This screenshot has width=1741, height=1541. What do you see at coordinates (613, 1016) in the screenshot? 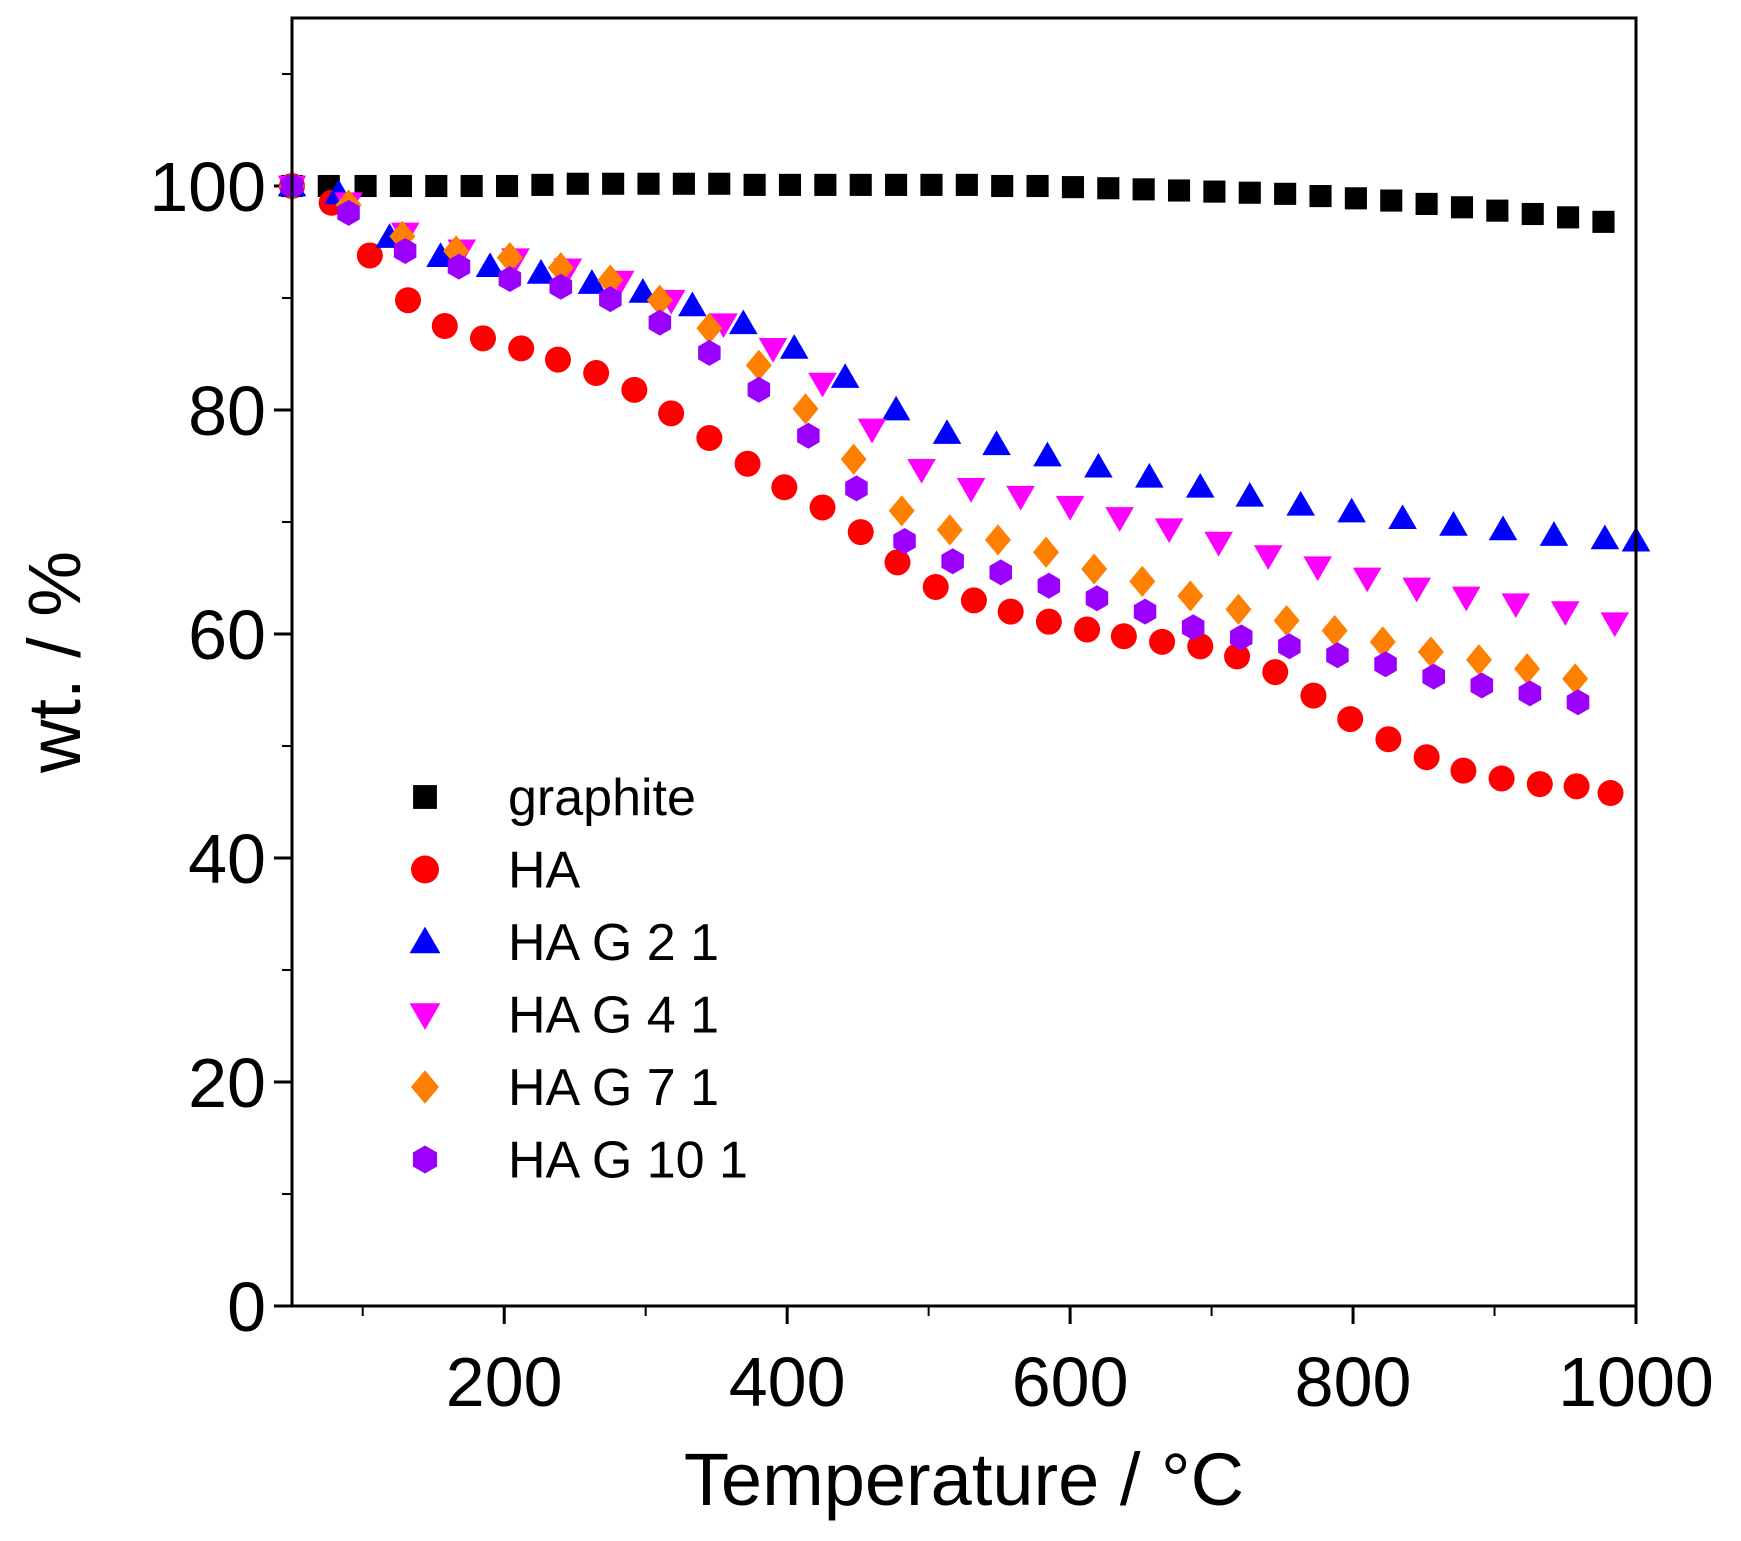
I see `legend-label: HA G 4 1` at bounding box center [613, 1016].